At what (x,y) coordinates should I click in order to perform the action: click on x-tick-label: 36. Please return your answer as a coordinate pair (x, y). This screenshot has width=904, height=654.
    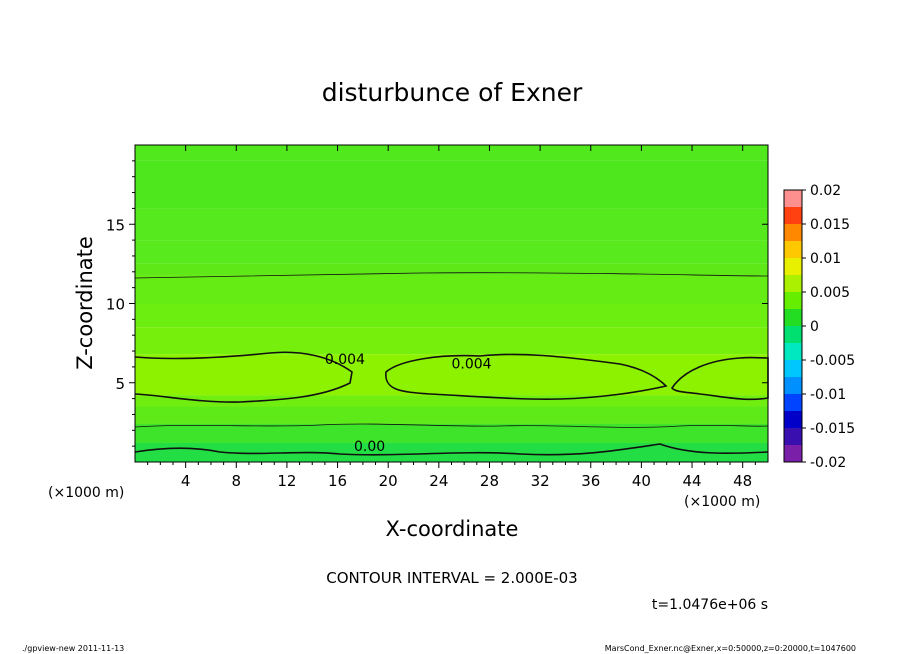
    Looking at the image, I should click on (590, 481).